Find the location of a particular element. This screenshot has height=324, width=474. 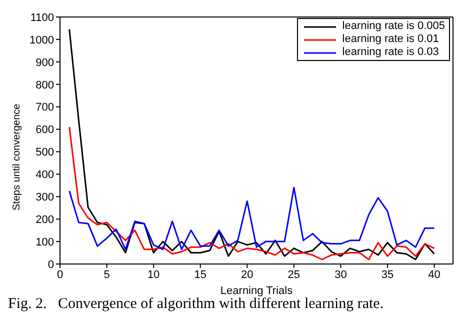

x-tick-label: 30 is located at coordinates (340, 274).